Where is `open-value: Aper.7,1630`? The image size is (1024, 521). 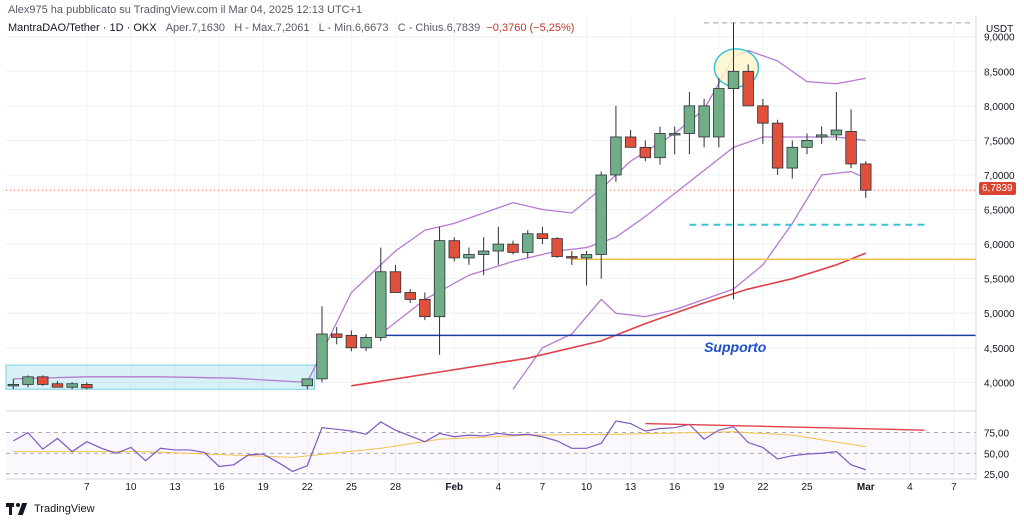
open-value: Aper.7,1630 is located at coordinates (195, 28).